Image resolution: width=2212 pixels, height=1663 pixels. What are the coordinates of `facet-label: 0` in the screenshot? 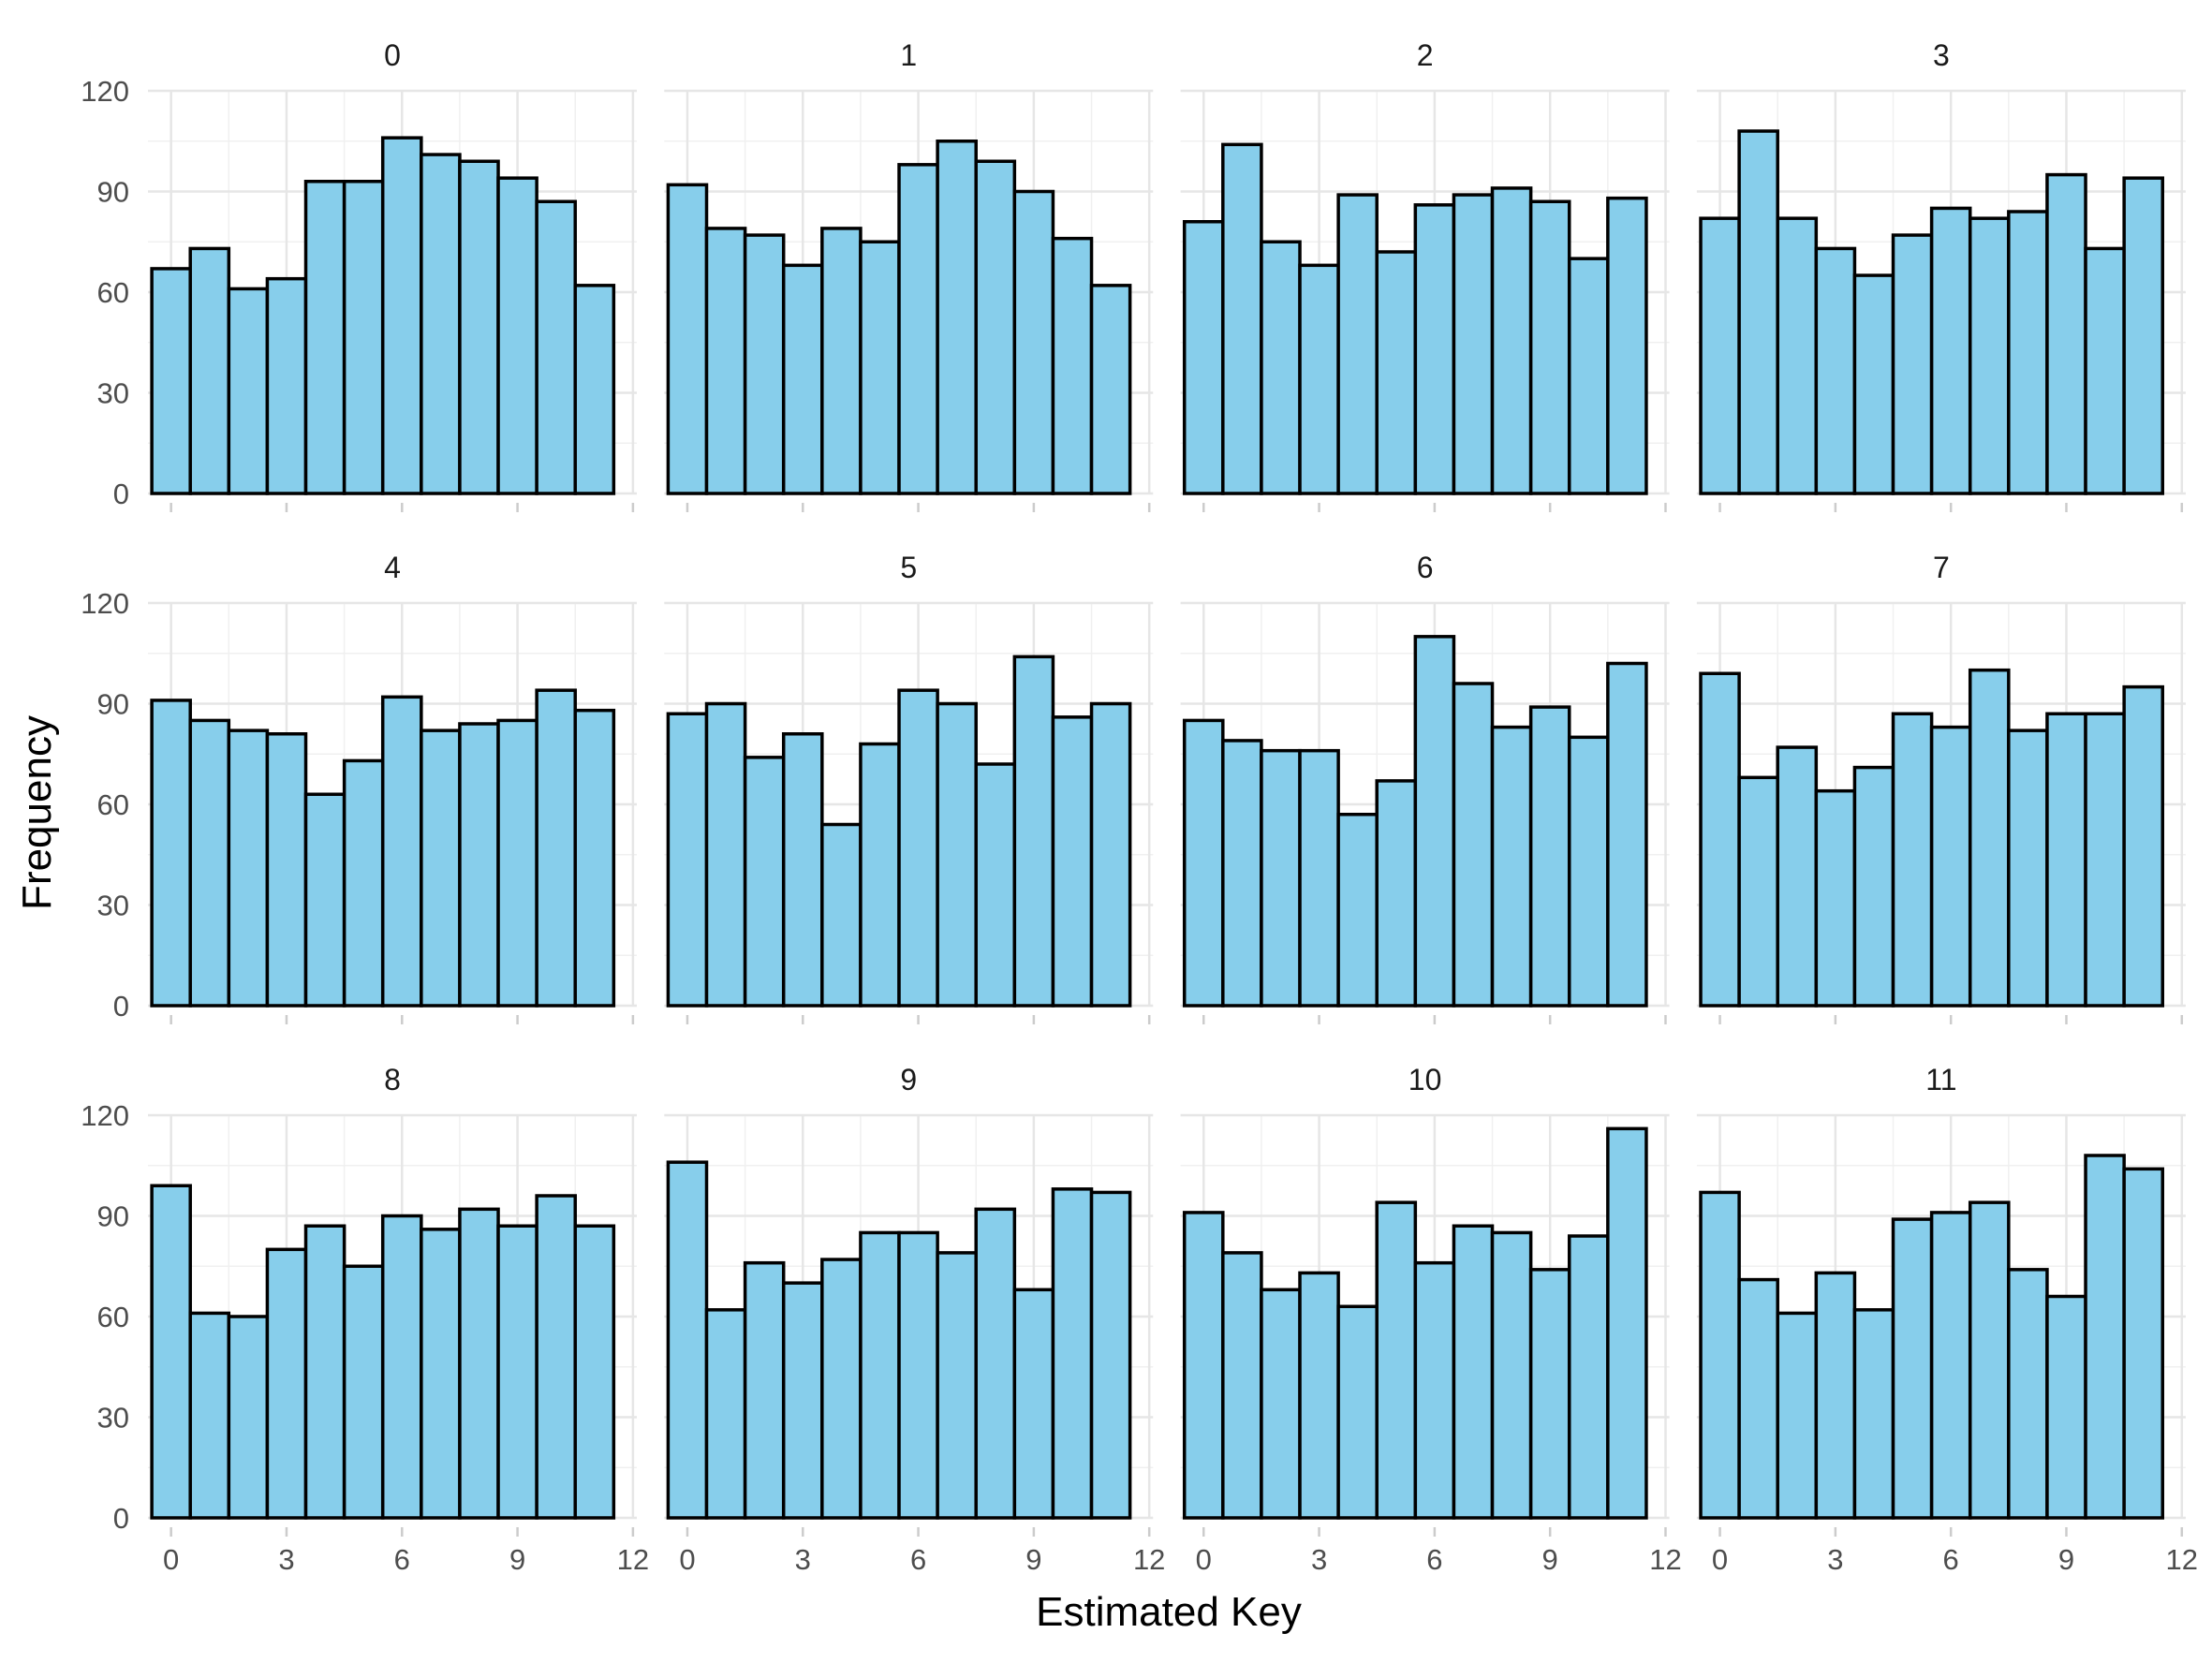 It's located at (392, 55).